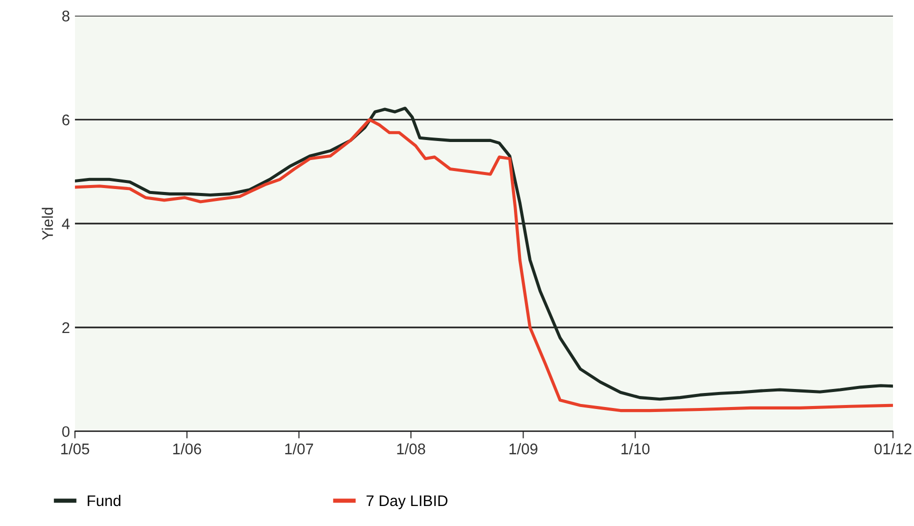  Describe the element at coordinates (48, 224) in the screenshot. I see `y-axis-title: Yield` at that location.